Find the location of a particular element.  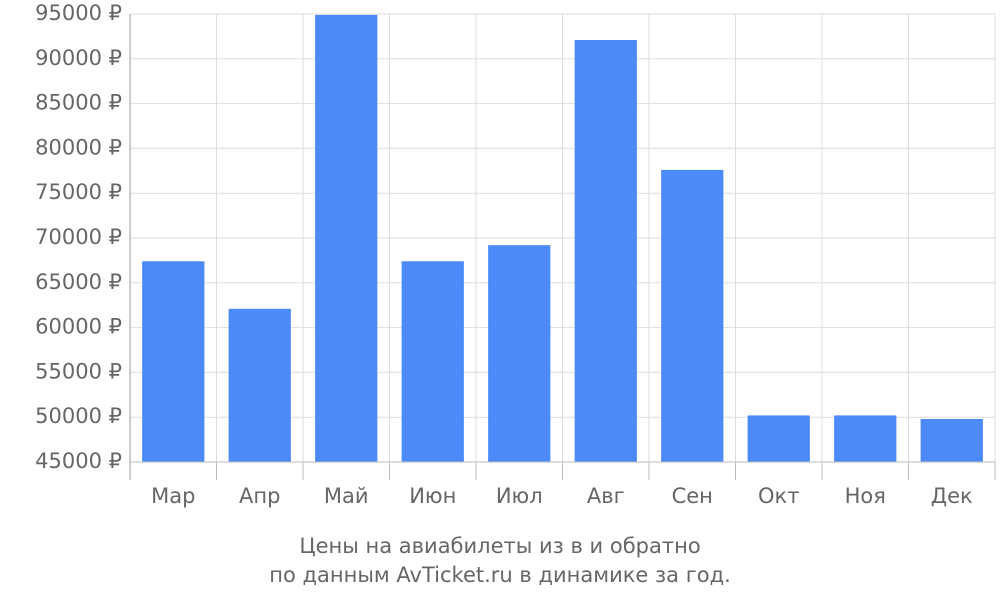

y-tick-label: 75000 ₽ is located at coordinates (78, 192).